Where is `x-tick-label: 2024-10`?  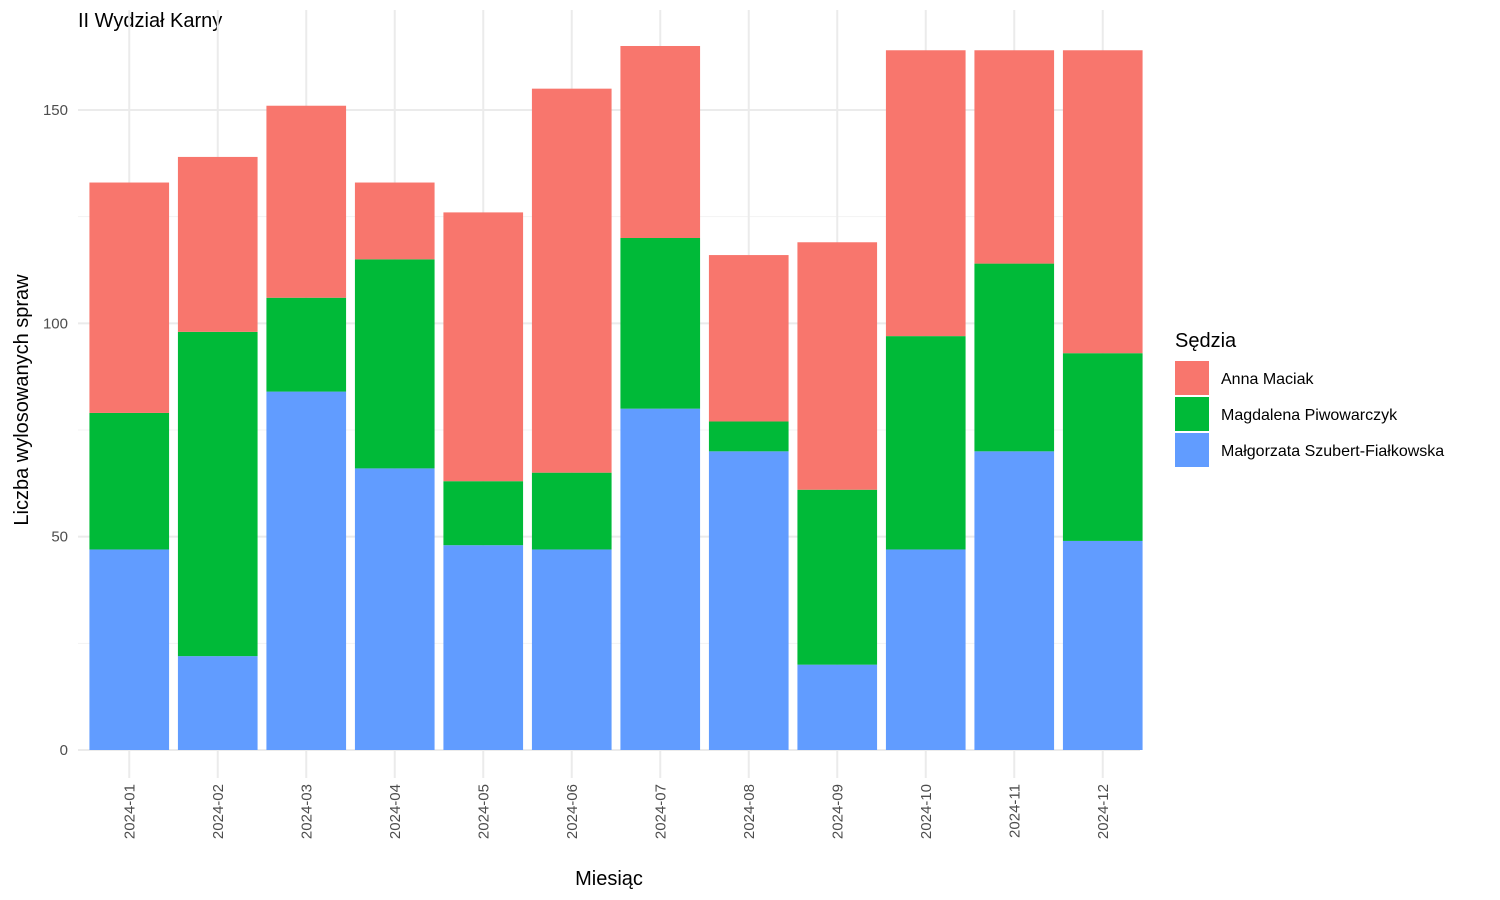
x-tick-label: 2024-10 is located at coordinates (926, 811).